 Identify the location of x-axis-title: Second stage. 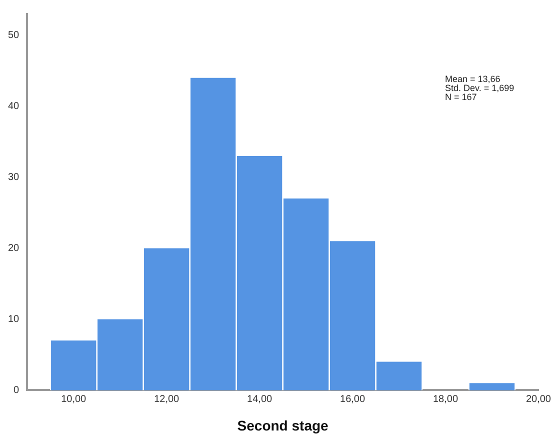
(283, 425).